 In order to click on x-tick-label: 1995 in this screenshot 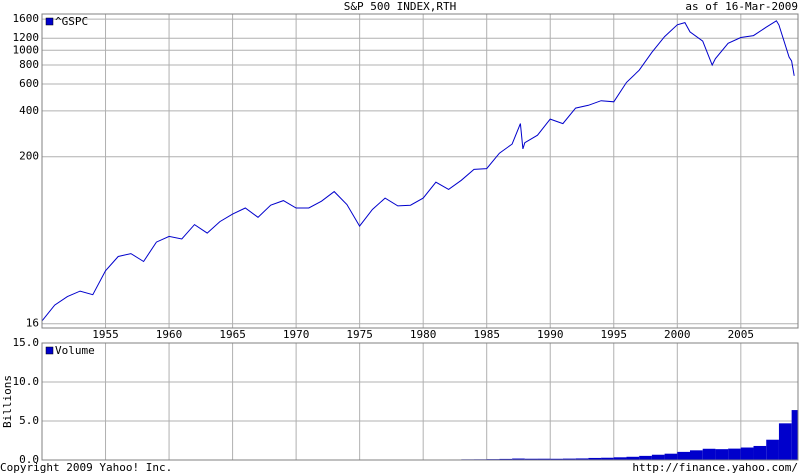, I will do `click(614, 334)`.